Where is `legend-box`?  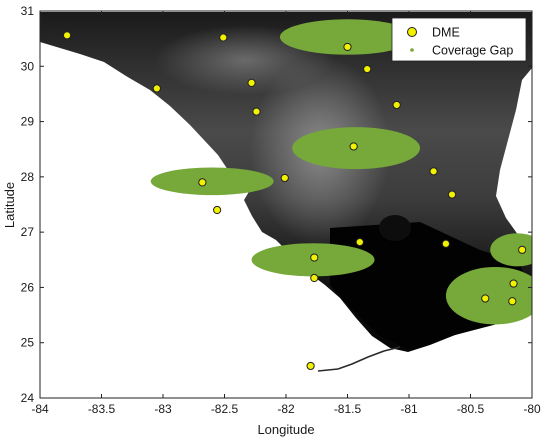
legend-box is located at coordinates (459, 39).